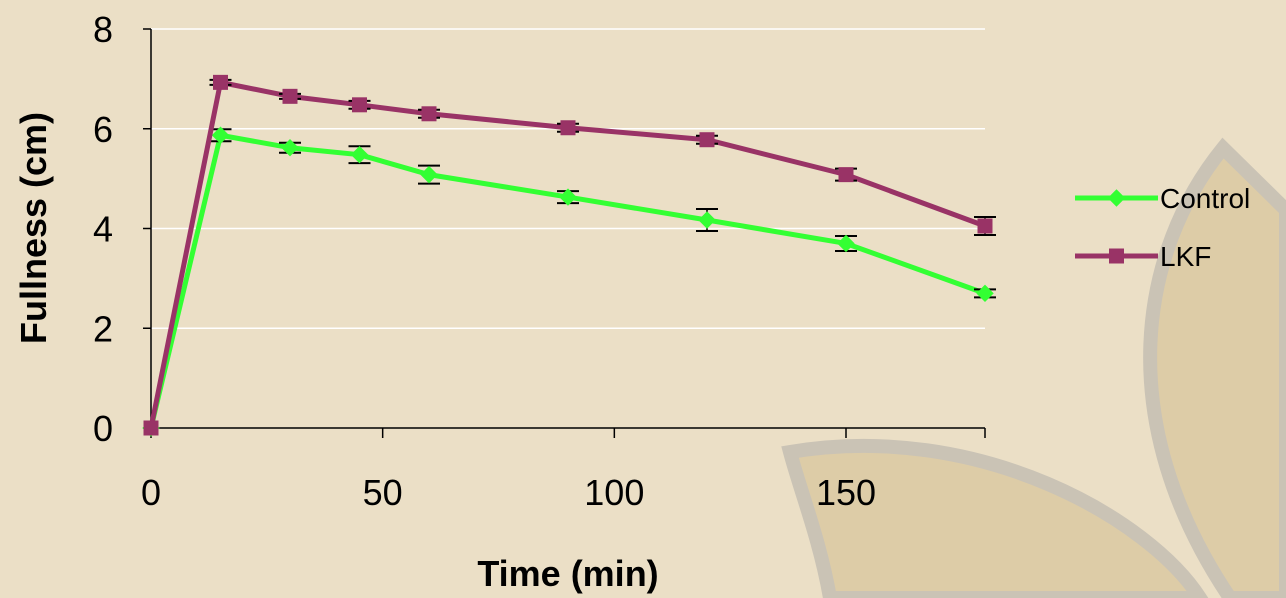 The width and height of the screenshot is (1286, 598). I want to click on y-tick-label: 4, so click(103, 229).